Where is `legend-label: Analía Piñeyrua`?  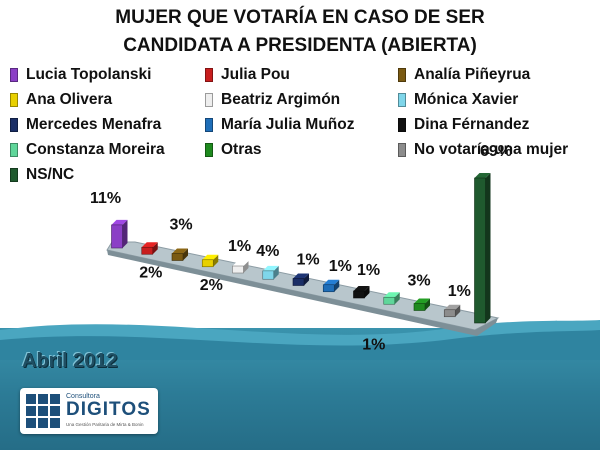
legend-label: Analía Piñeyrua is located at coordinates (472, 74).